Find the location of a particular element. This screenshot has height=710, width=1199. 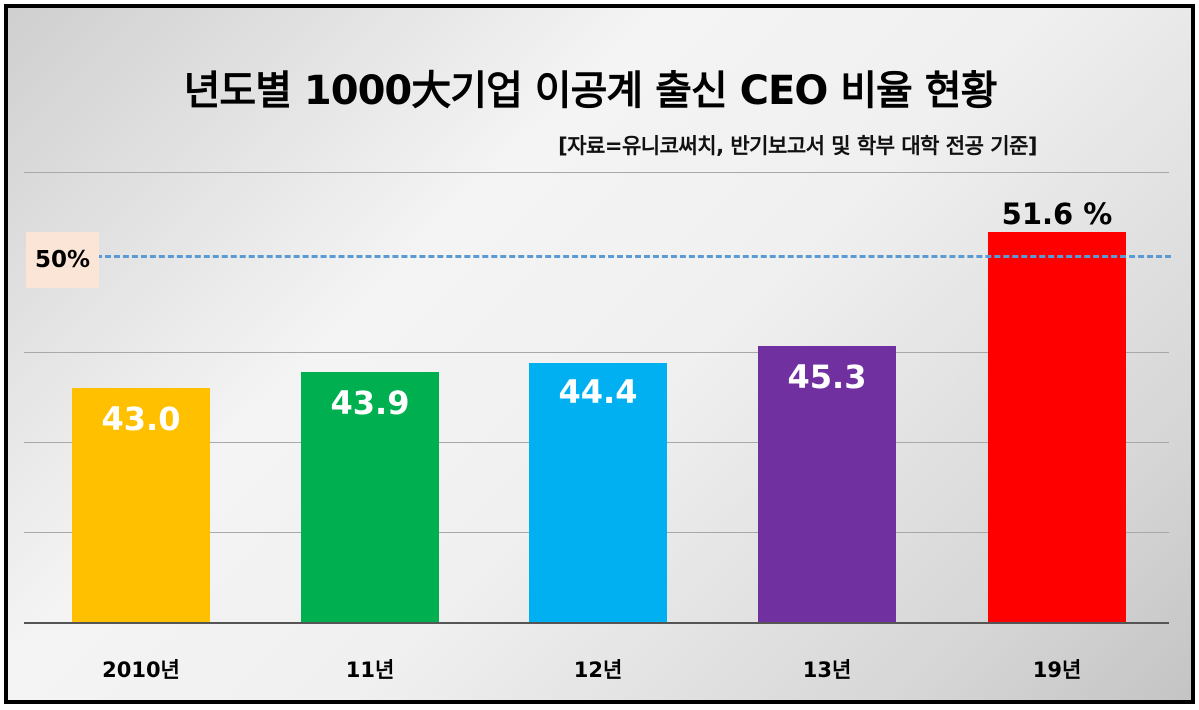

x-tick-label: 12년 is located at coordinates (598, 670).